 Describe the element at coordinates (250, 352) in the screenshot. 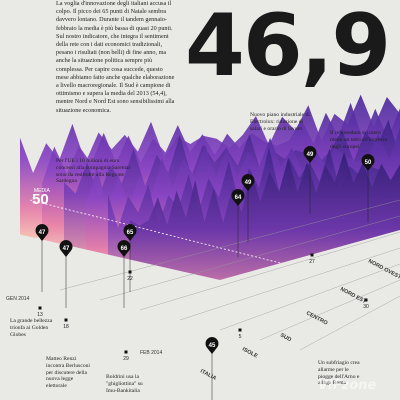

I see `region-label: ISOLE` at that location.